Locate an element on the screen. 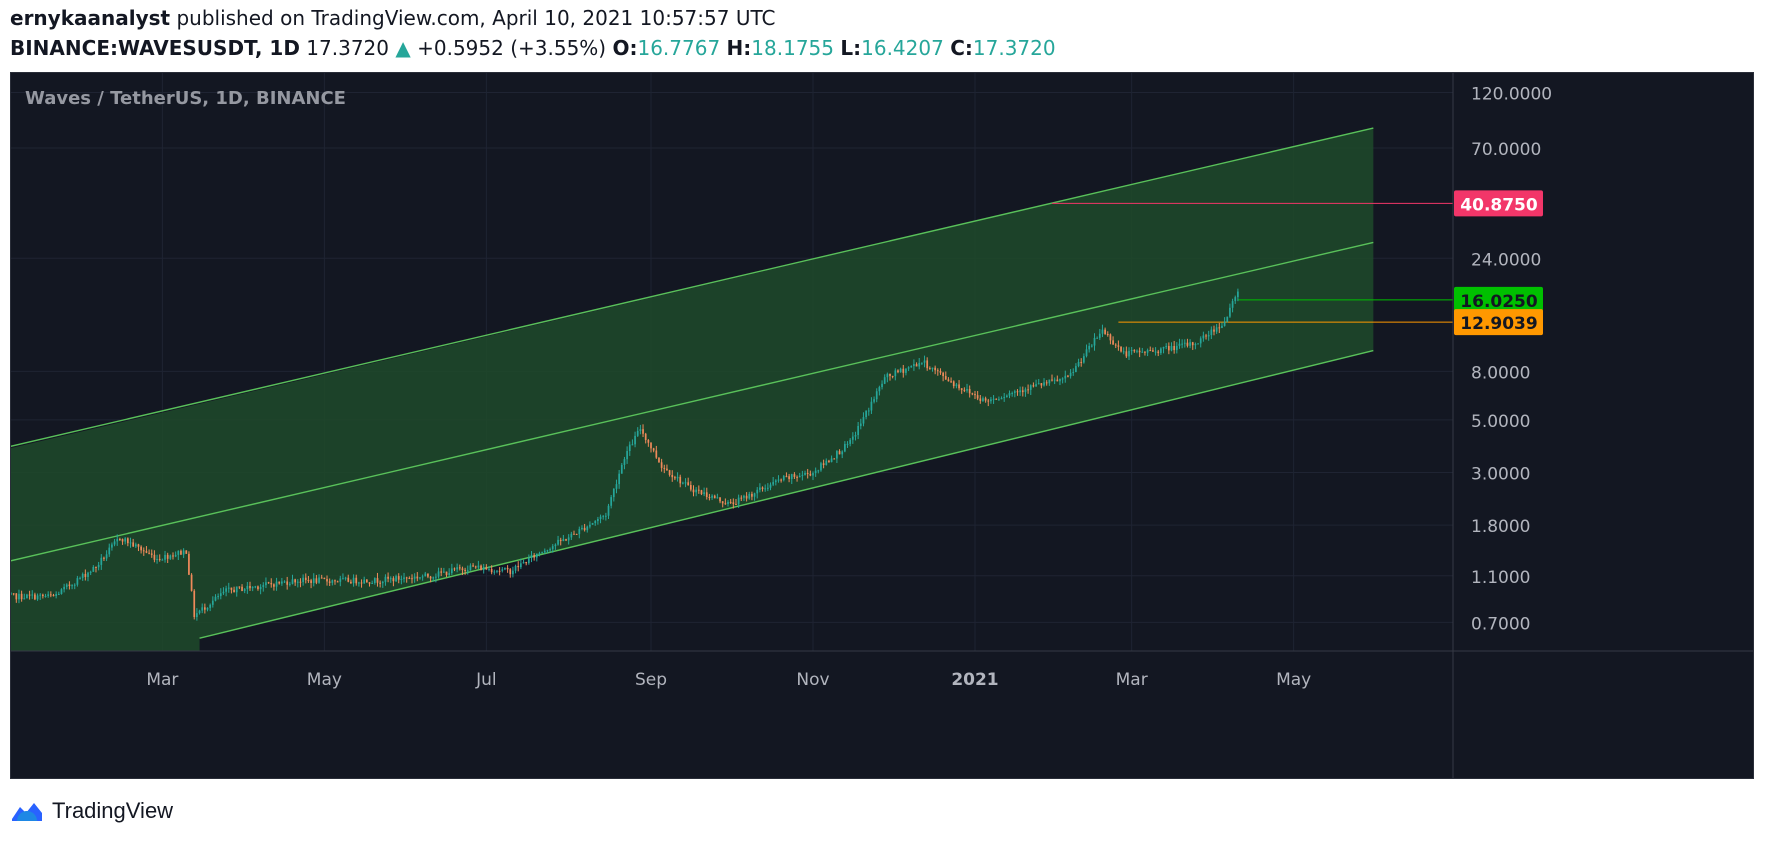  price-label-text: 12.9039 is located at coordinates (1498, 324).